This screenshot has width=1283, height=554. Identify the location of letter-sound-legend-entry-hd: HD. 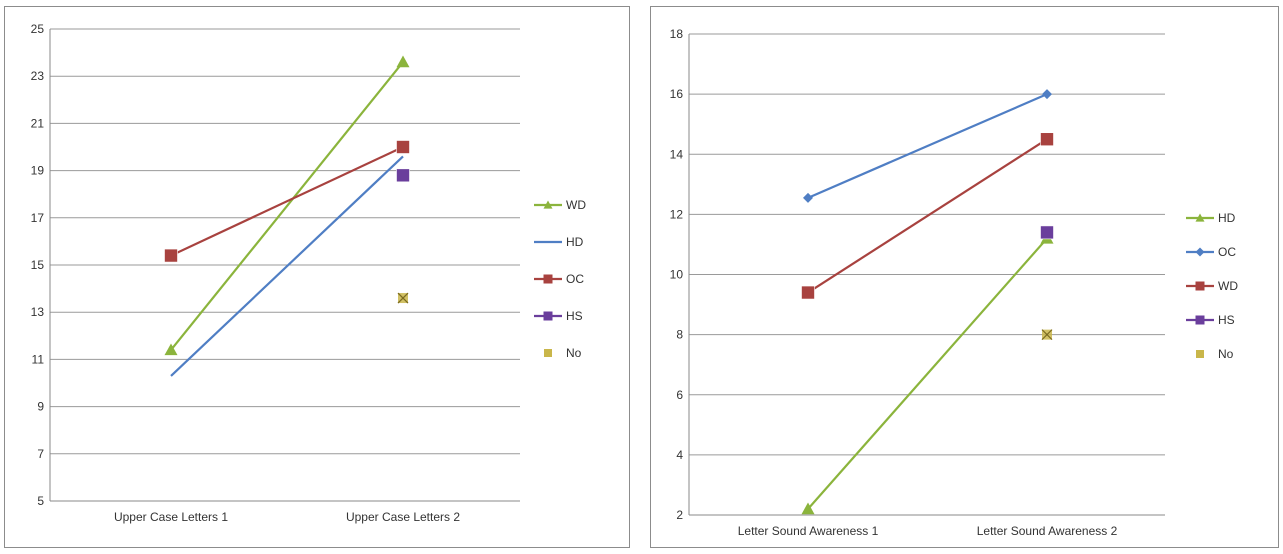
(1211, 218).